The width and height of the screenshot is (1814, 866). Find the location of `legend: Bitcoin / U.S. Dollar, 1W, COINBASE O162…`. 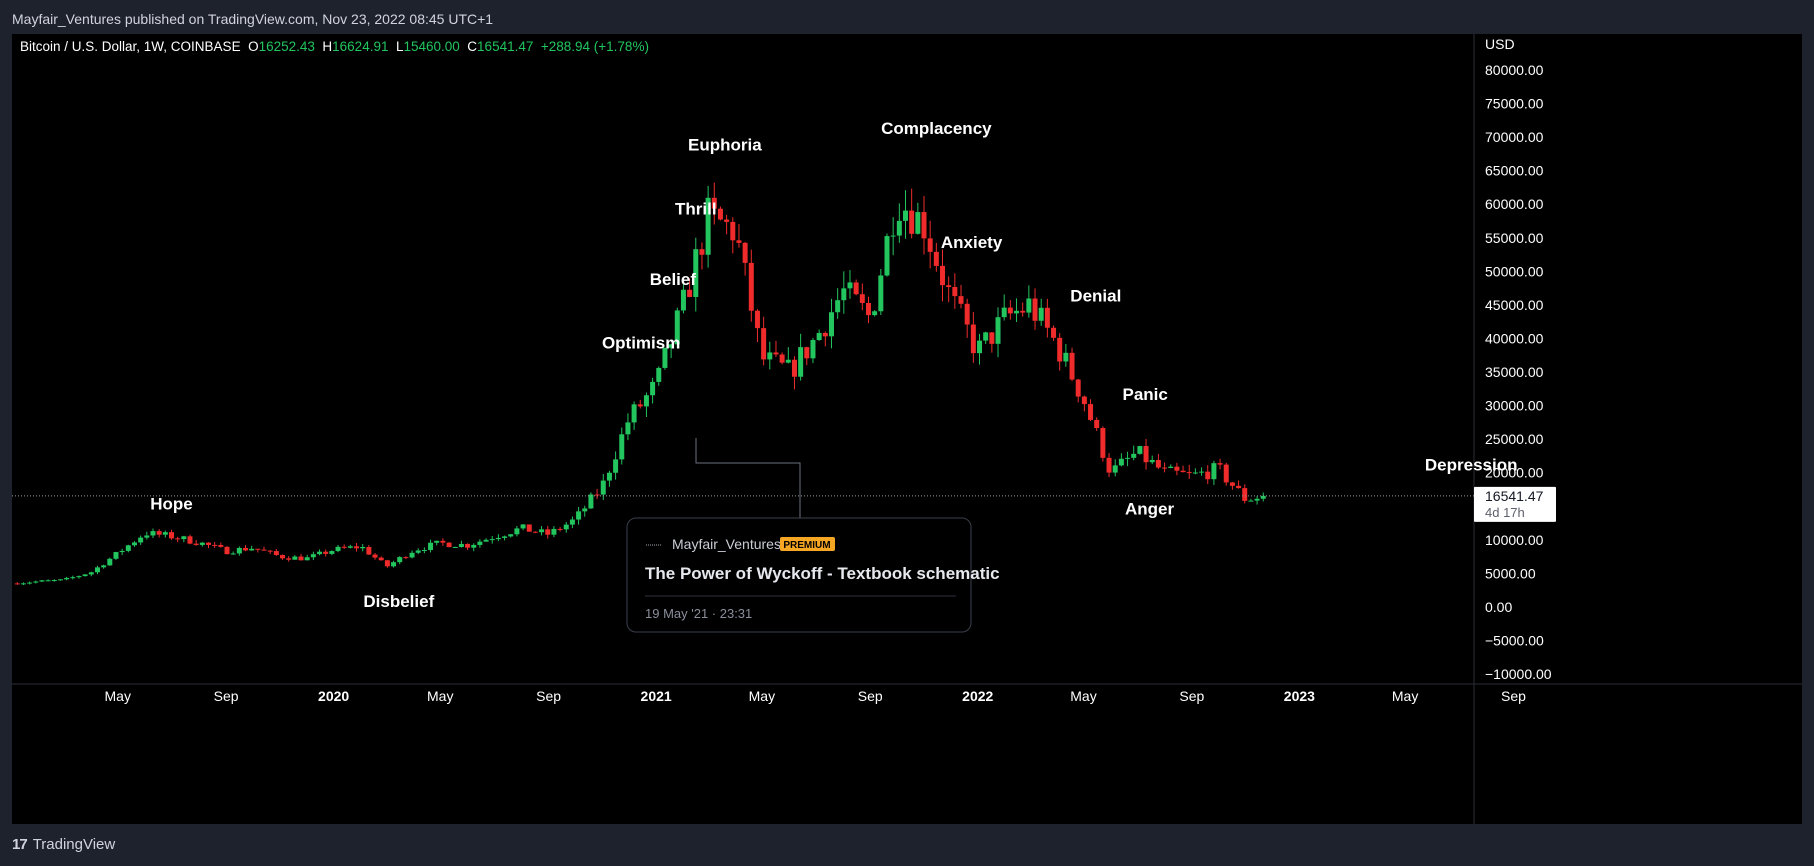

legend: Bitcoin / U.S. Dollar, 1W, COINBASE O162… is located at coordinates (334, 46).